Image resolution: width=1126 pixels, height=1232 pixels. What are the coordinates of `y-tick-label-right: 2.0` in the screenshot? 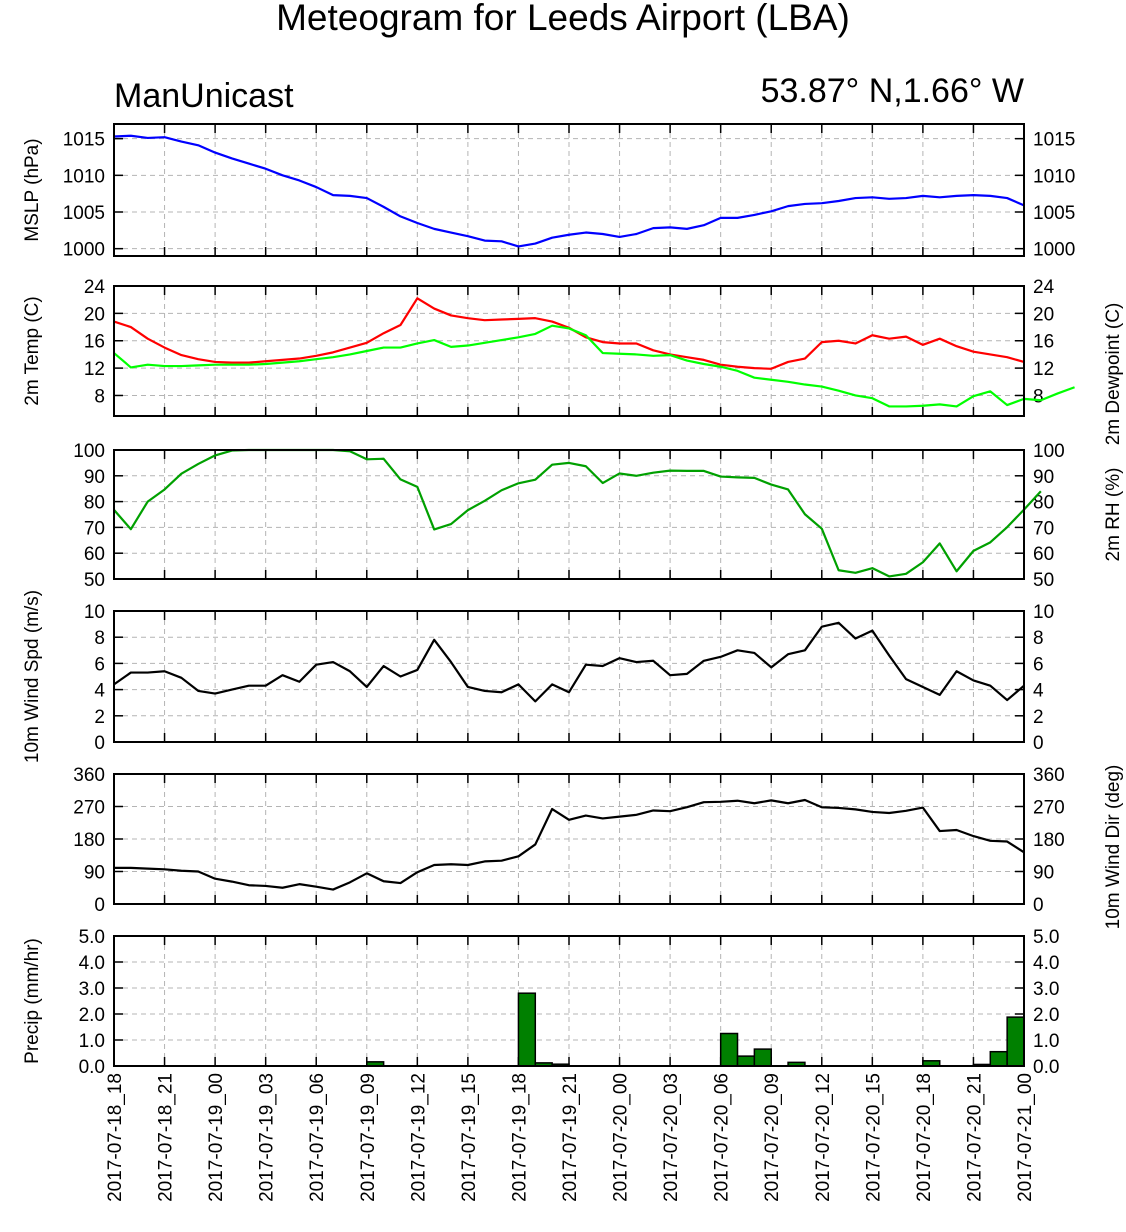 It's located at (1046, 1015).